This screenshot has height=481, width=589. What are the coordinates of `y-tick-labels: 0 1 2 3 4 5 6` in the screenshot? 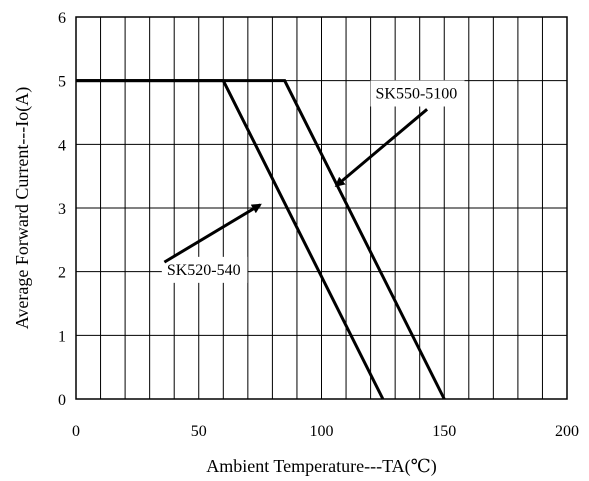 It's located at (62, 209).